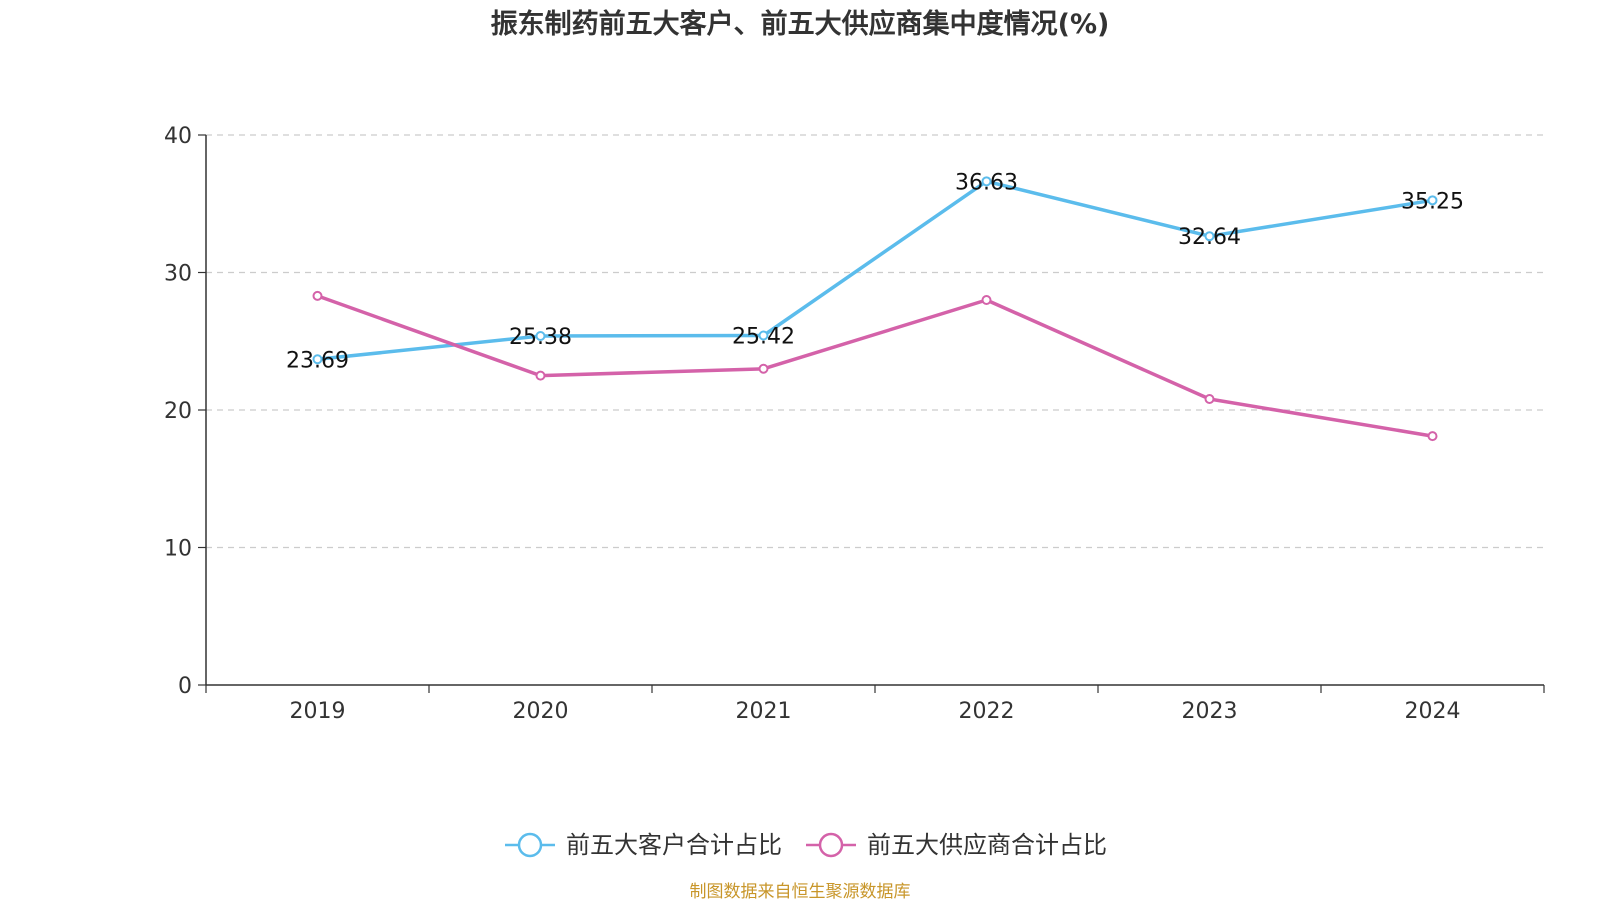 Image resolution: width=1600 pixels, height=900 pixels. I want to click on series-1-point-2020, so click(540, 375).